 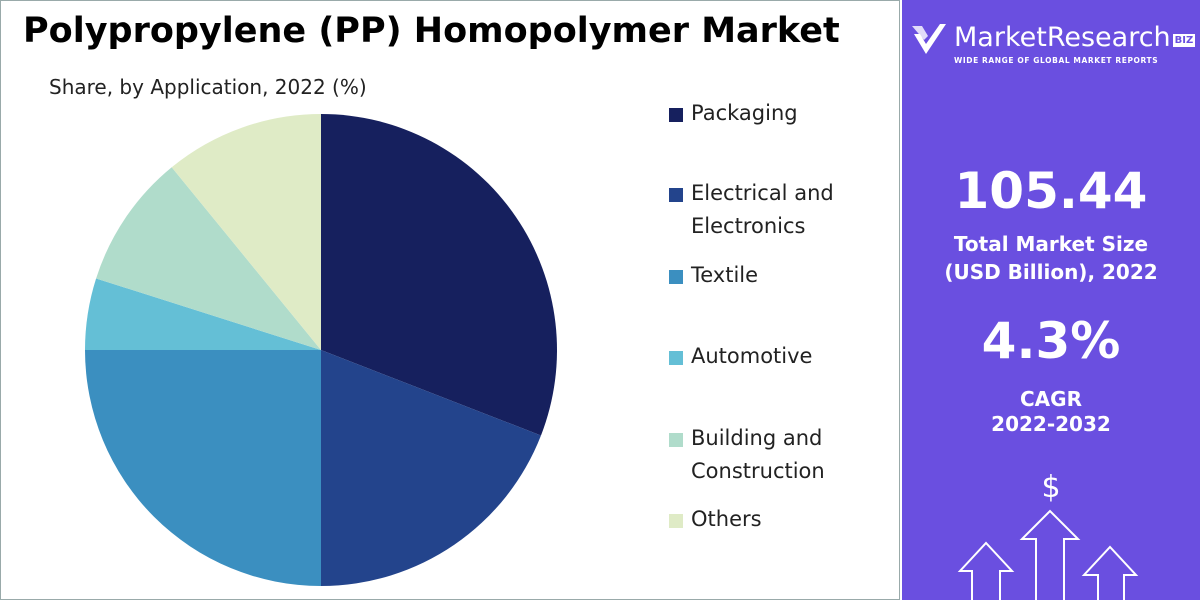 What do you see at coordinates (744, 113) in the screenshot?
I see `legend-label: Packaging` at bounding box center [744, 113].